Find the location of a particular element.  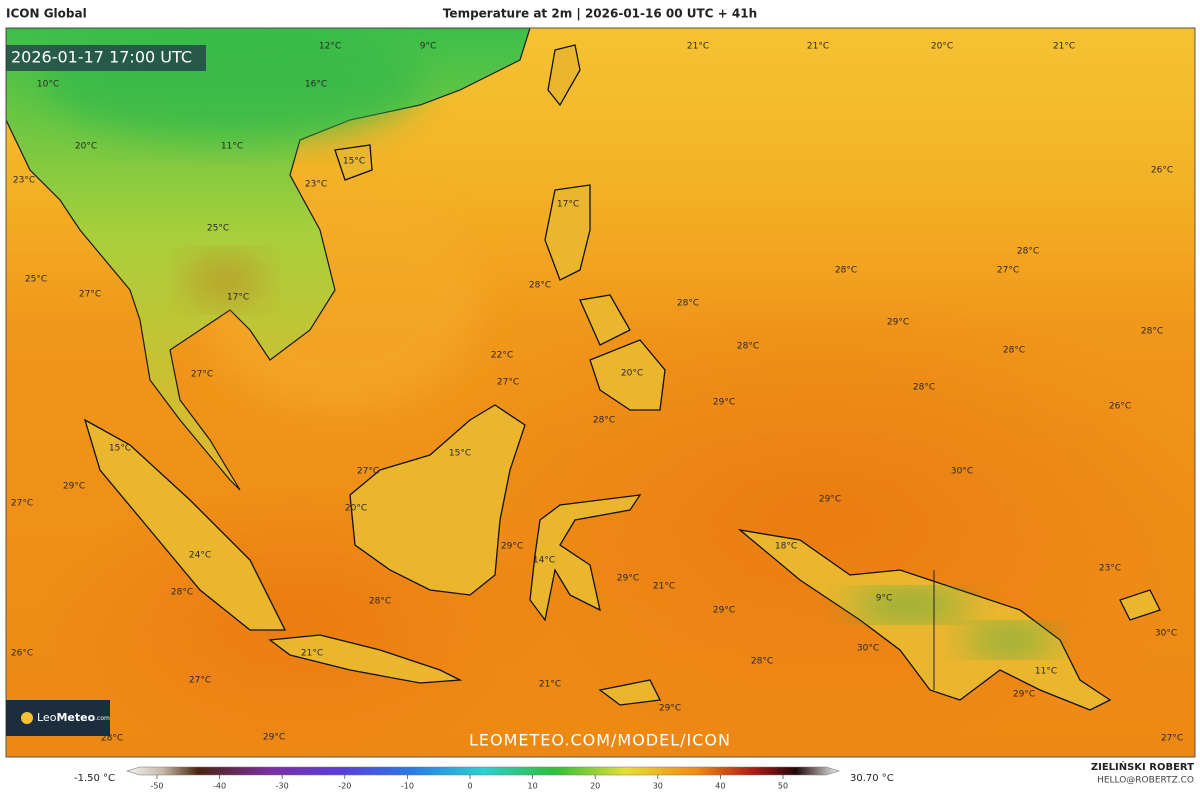

temperature-label: 14°C is located at coordinates (544, 561).